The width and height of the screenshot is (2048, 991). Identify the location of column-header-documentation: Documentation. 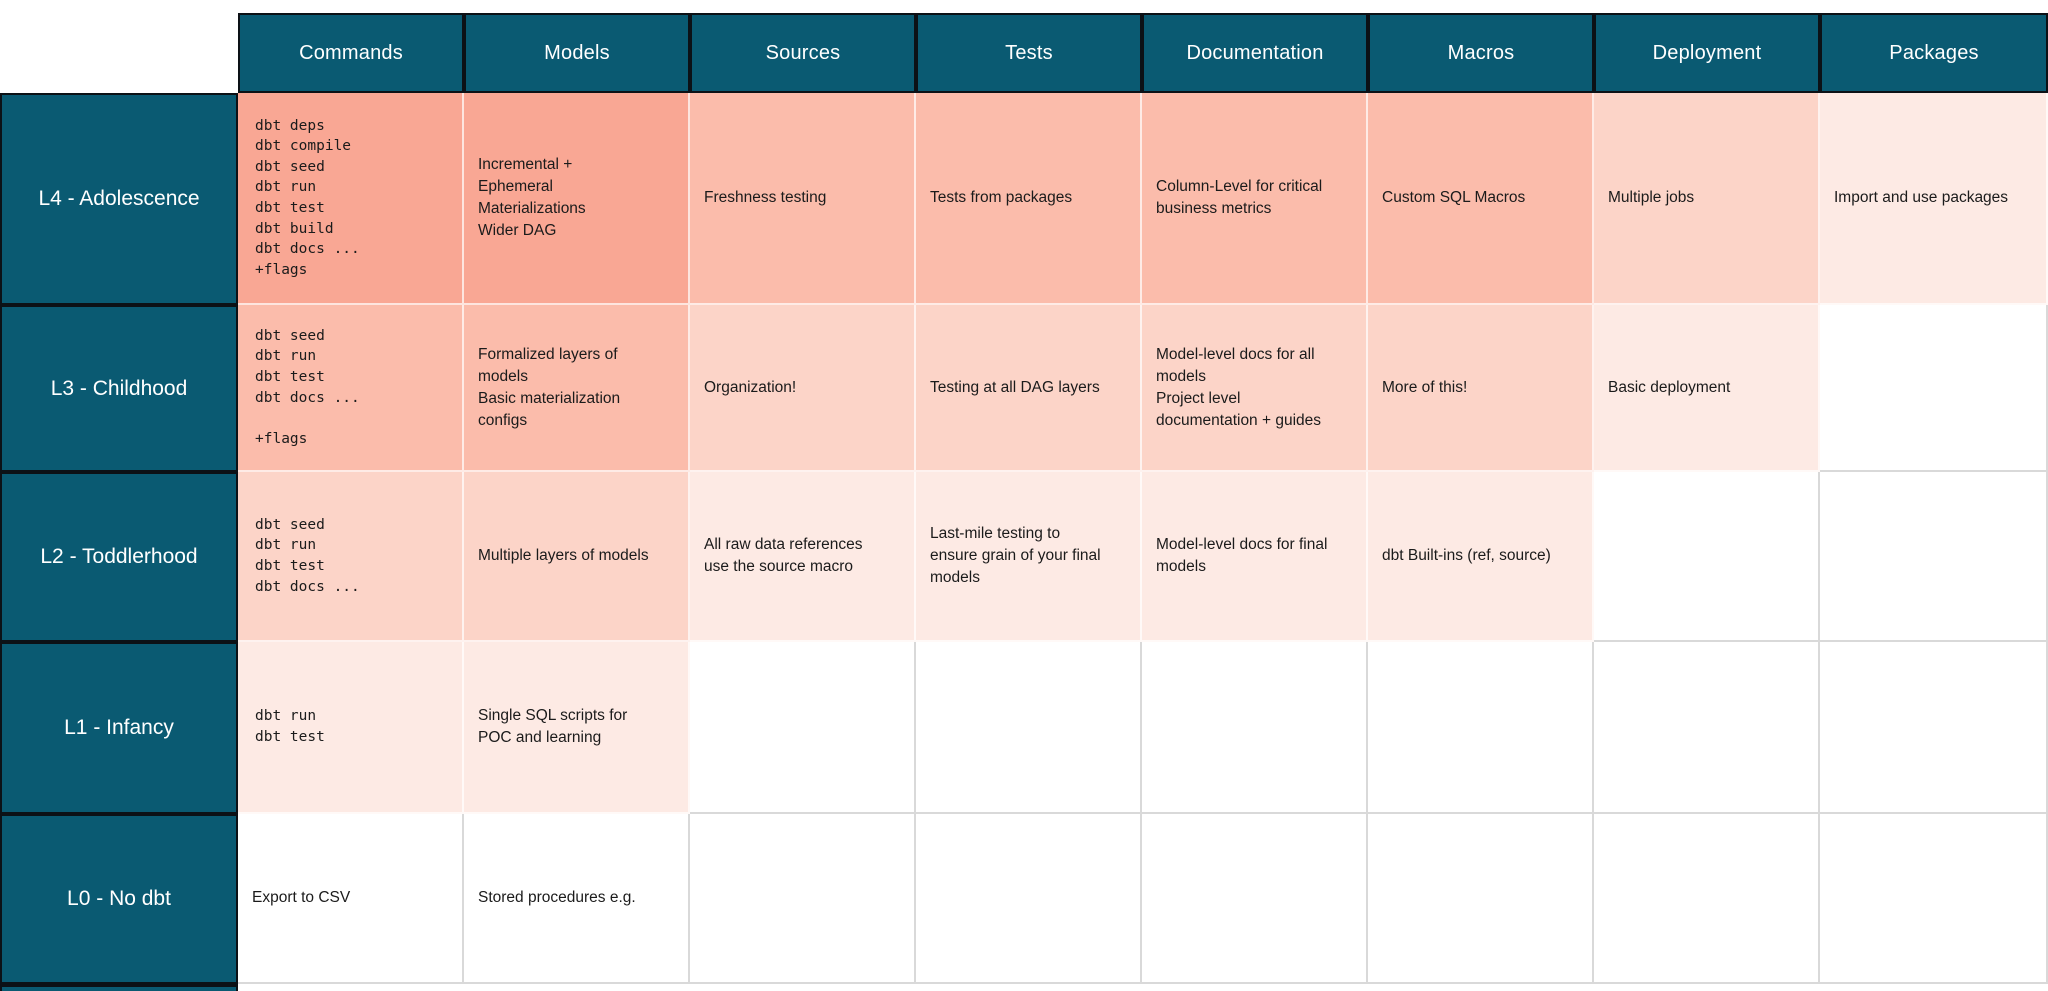
(1255, 53).